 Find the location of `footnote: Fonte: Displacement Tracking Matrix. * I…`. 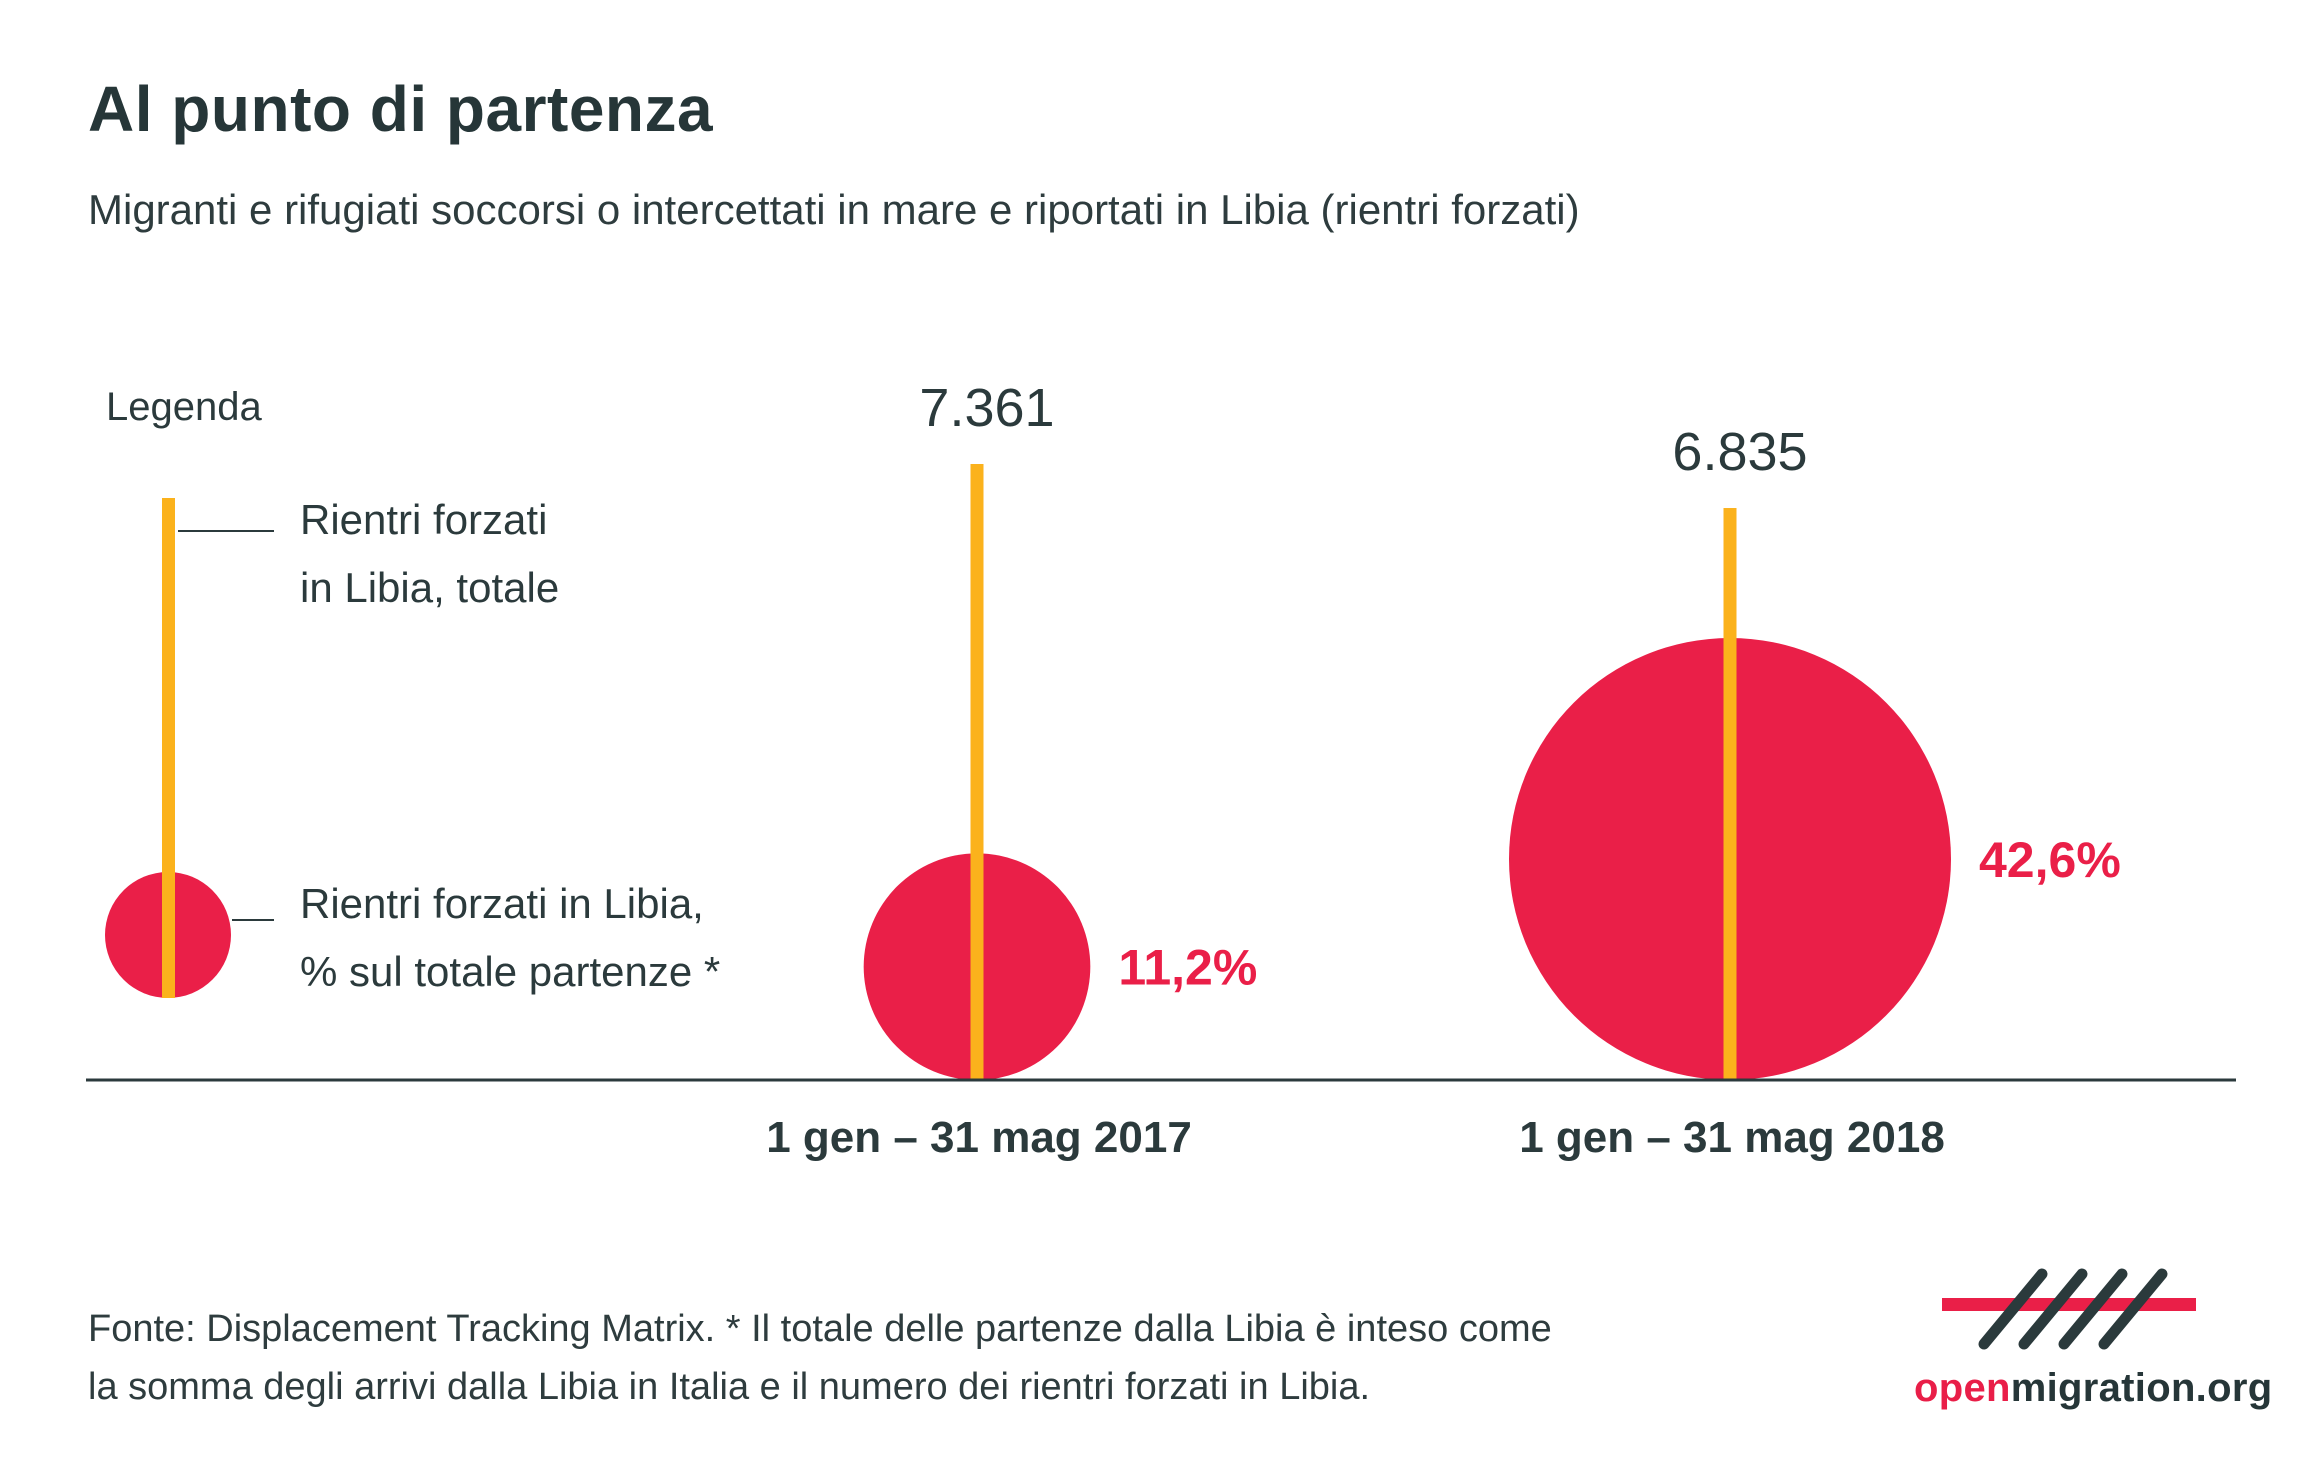

footnote: Fonte: Displacement Tracking Matrix. * I… is located at coordinates (938, 1358).